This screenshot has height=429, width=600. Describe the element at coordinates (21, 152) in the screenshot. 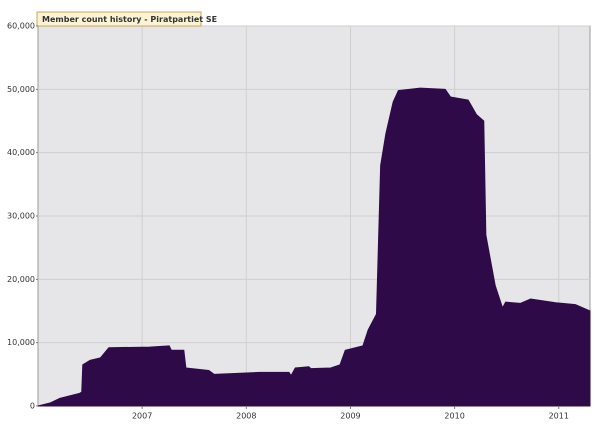

I see `y-tick-label: 40,000` at that location.